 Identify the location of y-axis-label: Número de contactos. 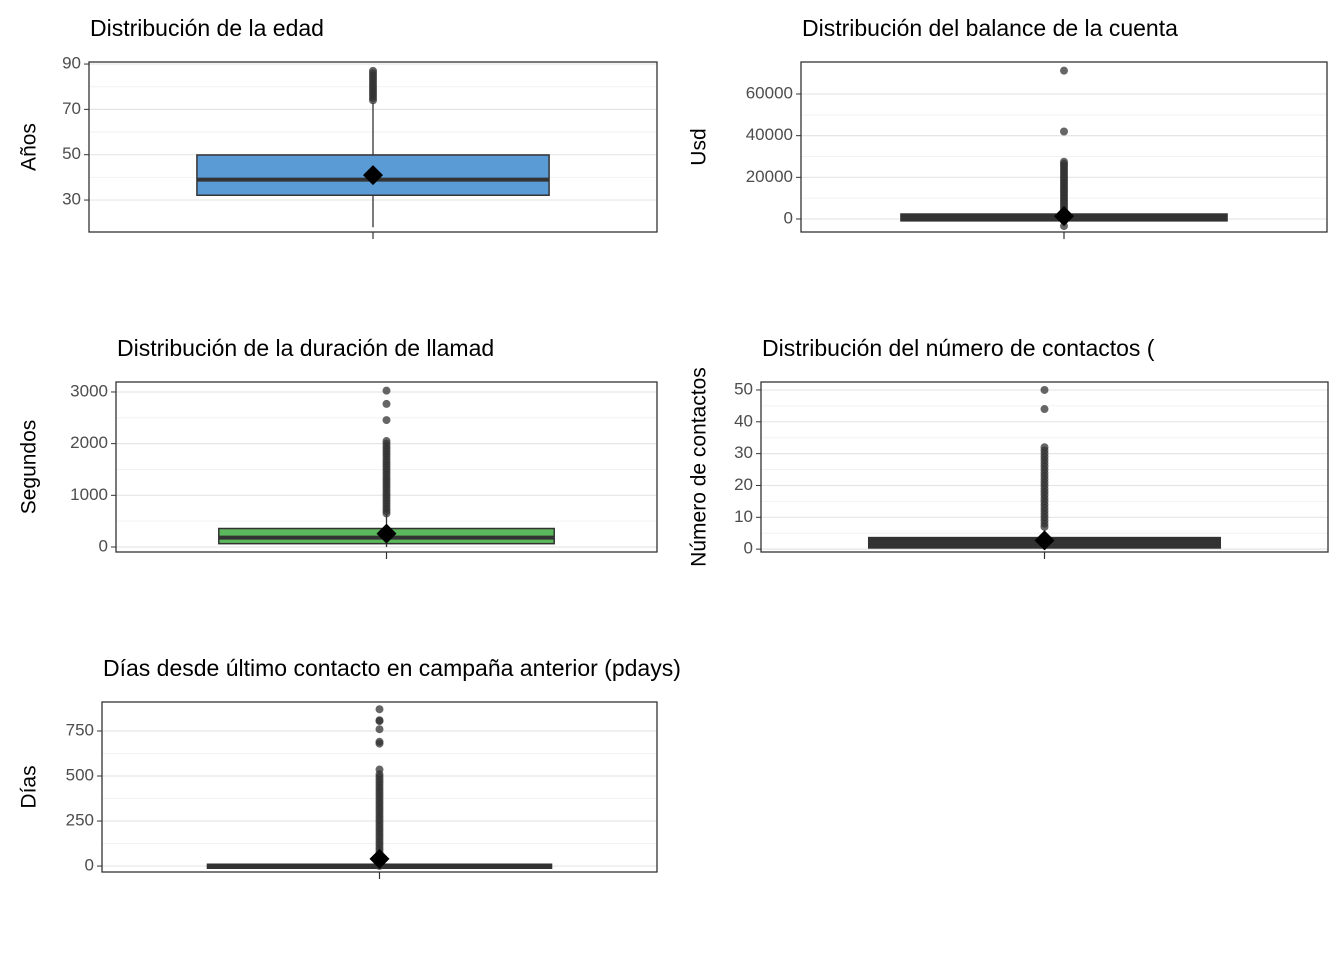
(699, 467).